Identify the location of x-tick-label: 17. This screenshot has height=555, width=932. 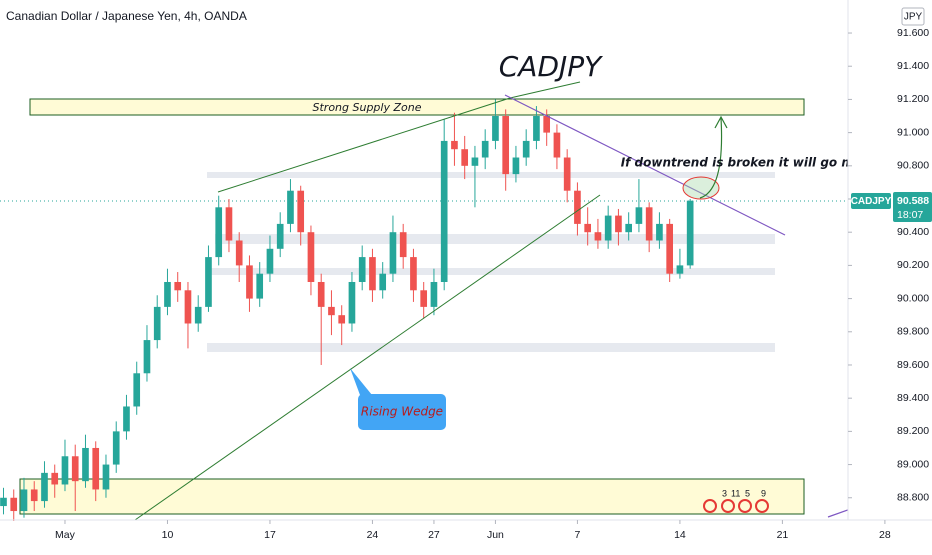
(270, 535).